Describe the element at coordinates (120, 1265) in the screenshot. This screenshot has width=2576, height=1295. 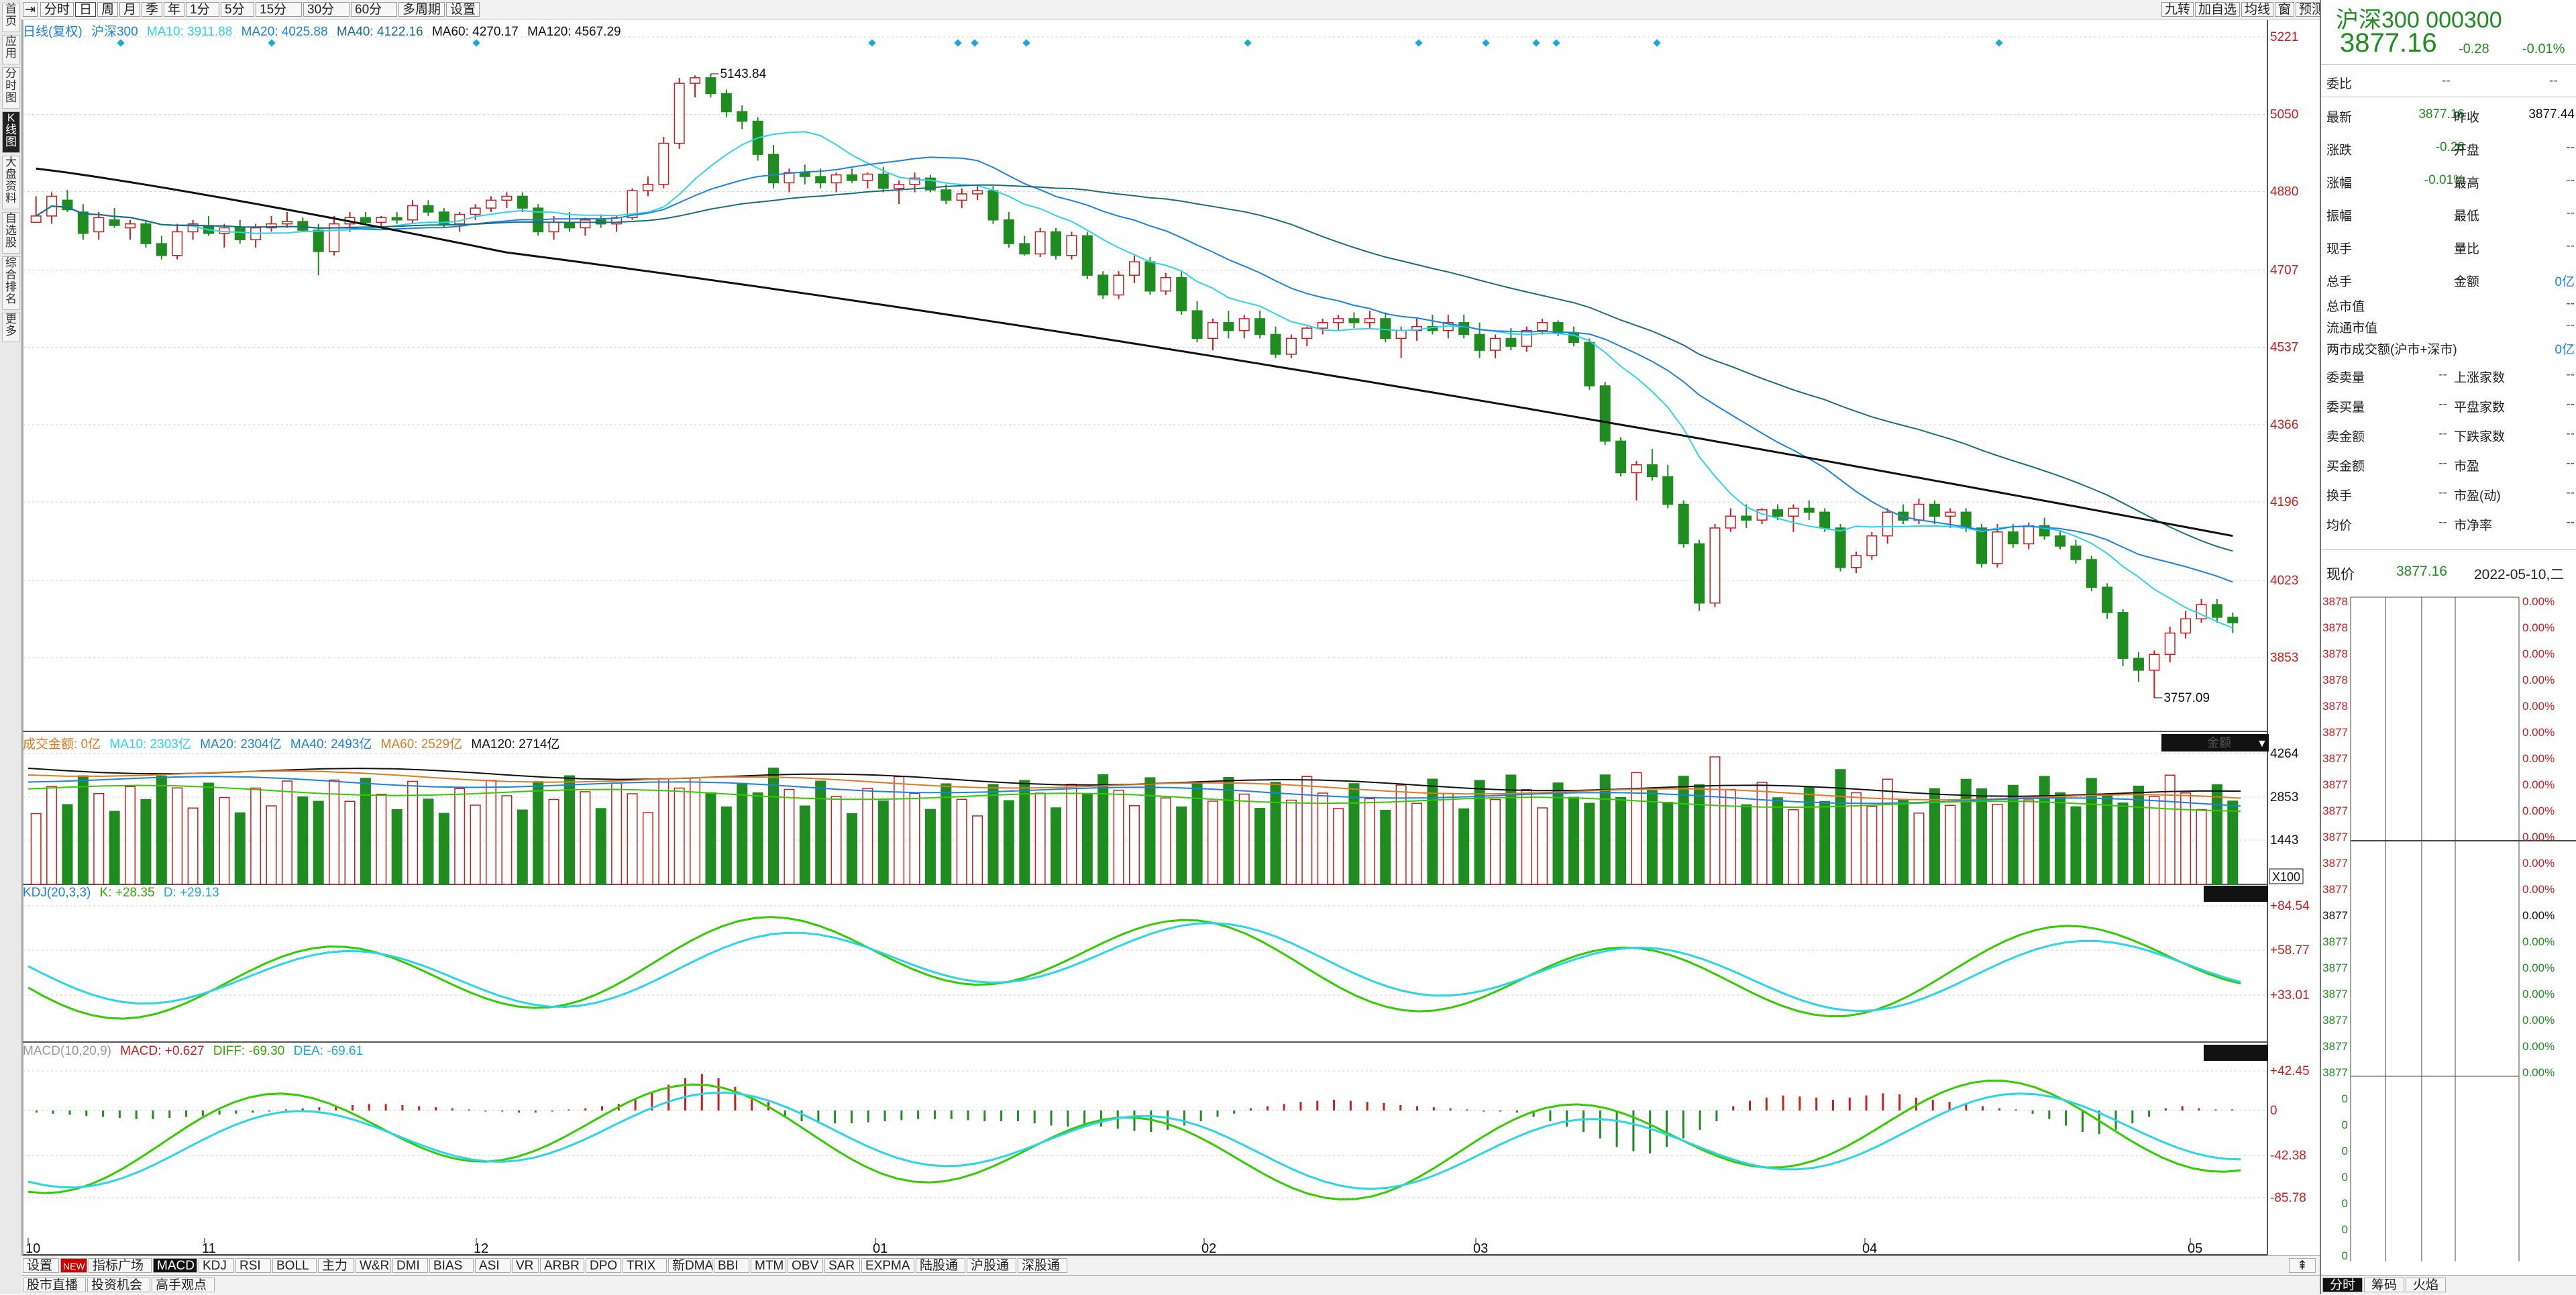
I see `indicator-tab-2: 指标广场` at that location.